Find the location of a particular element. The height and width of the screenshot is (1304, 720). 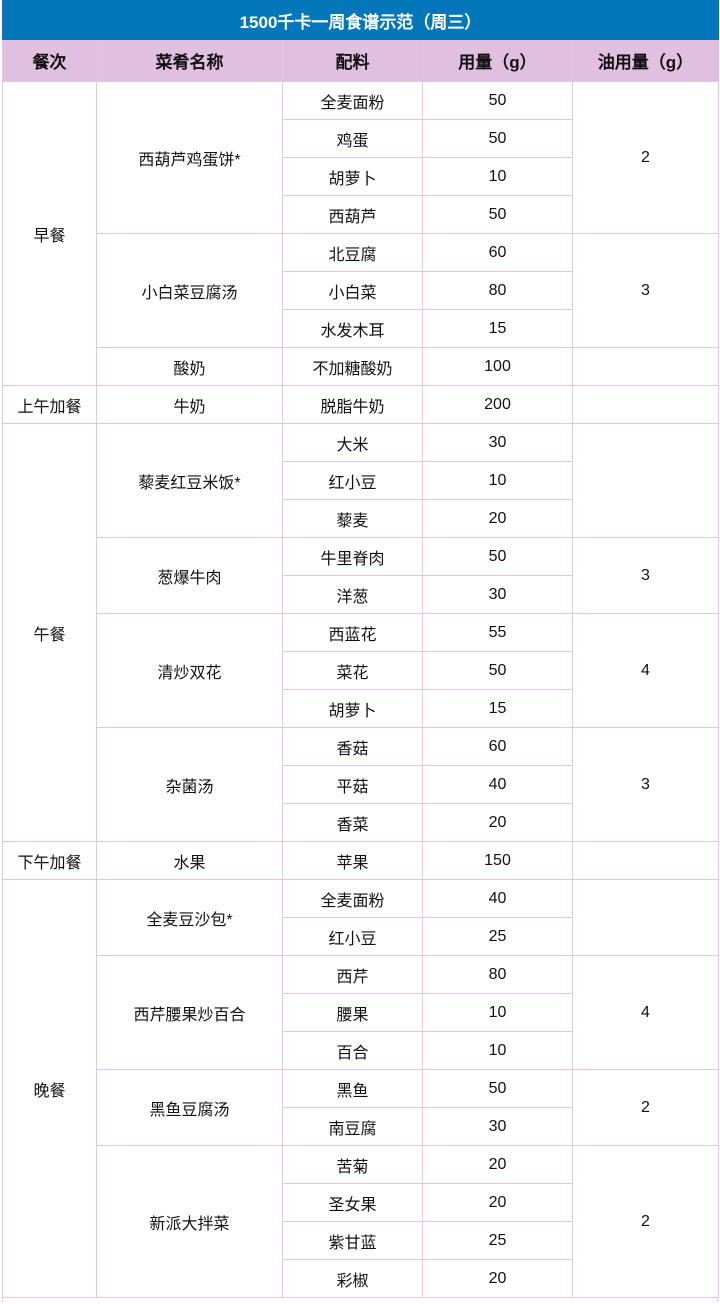

table-row: 酸奶 不加糖酸奶 100 is located at coordinates (361, 366).